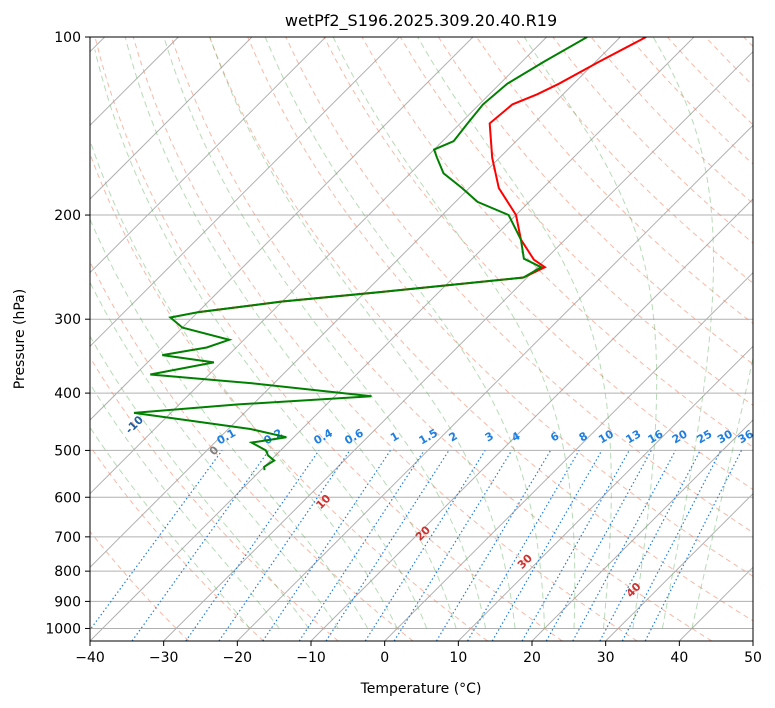 This screenshot has height=708, width=775. Describe the element at coordinates (67, 333) in the screenshot. I see `y-axis: 100 200 300 400 500 600 700 800 900 1000` at that location.